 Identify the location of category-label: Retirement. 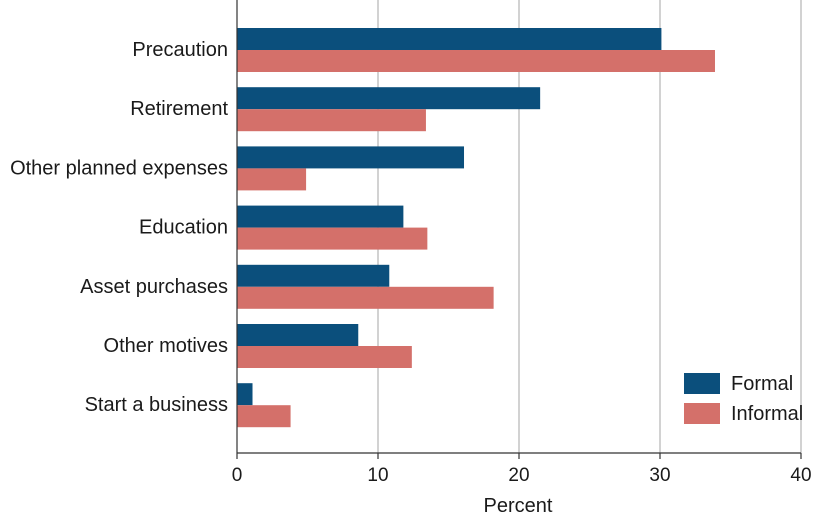
(179, 109).